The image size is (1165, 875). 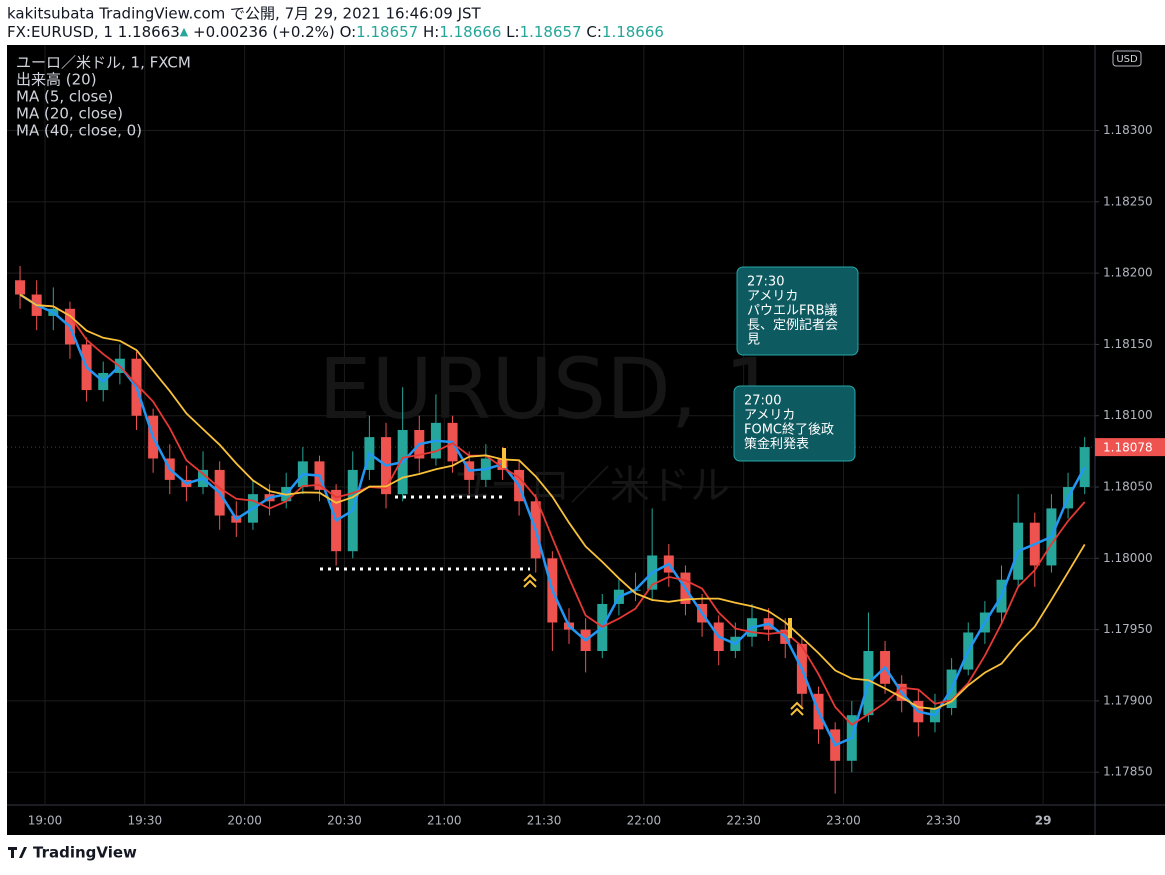 What do you see at coordinates (45, 821) in the screenshot?
I see `x-tick-label: 19:00` at bounding box center [45, 821].